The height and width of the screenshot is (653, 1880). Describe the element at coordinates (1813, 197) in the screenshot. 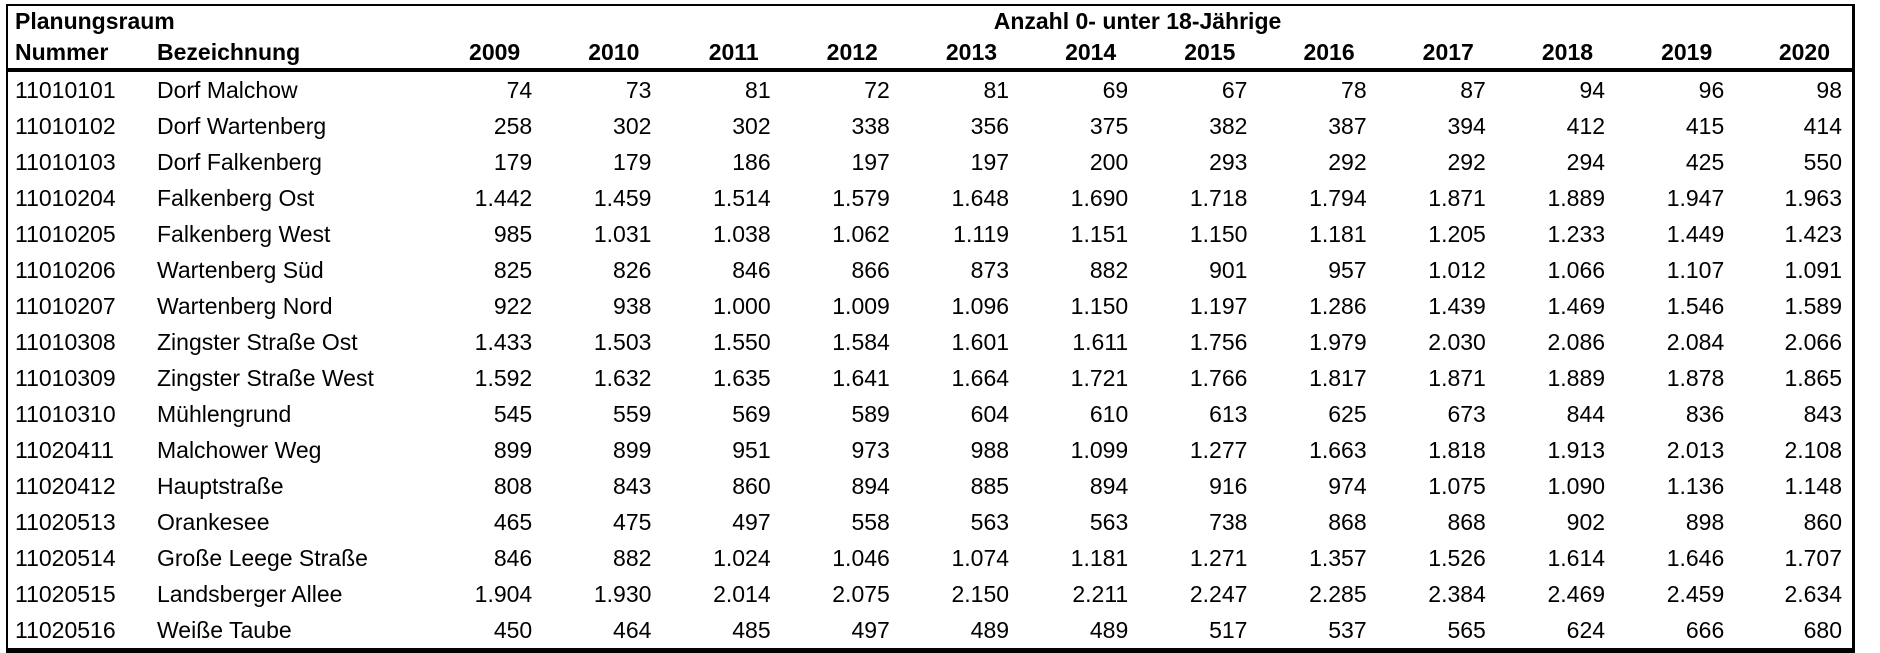

I see `cell-value: 1.963` at that location.